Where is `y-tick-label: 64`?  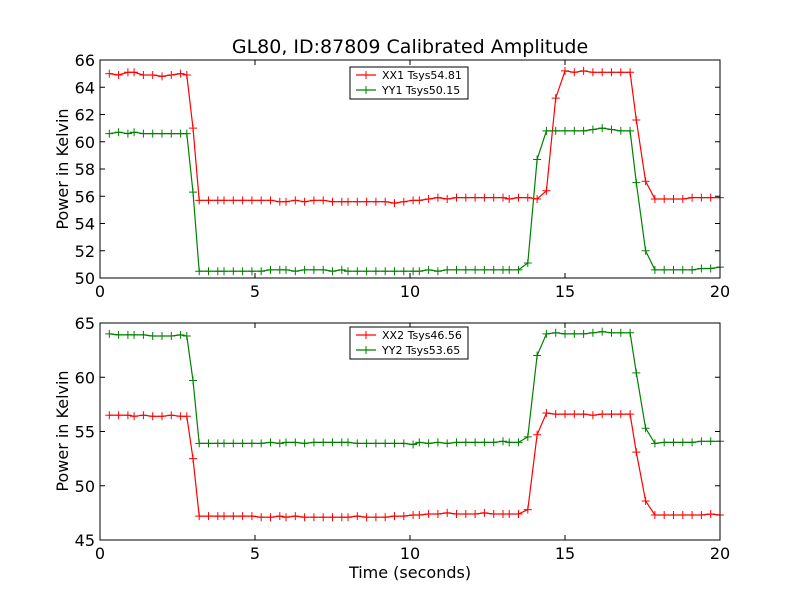 y-tick-label: 64 is located at coordinates (85, 87).